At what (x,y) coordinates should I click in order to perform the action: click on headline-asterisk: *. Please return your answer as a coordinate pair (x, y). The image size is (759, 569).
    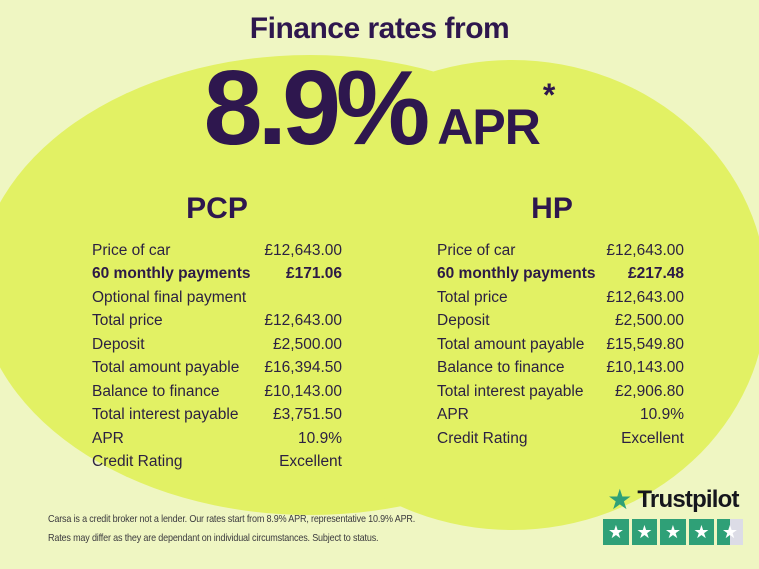
    Looking at the image, I should click on (549, 95).